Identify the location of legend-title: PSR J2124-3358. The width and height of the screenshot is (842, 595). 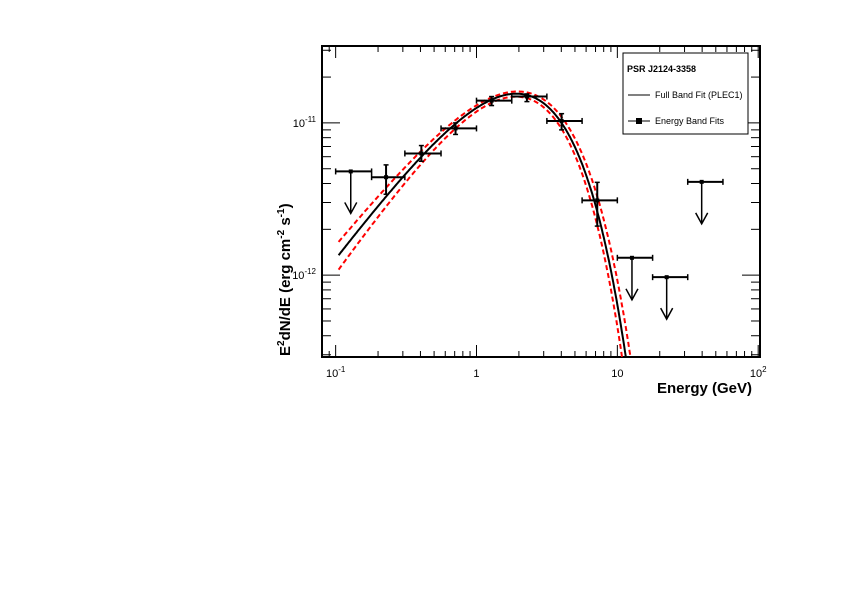
(661, 69).